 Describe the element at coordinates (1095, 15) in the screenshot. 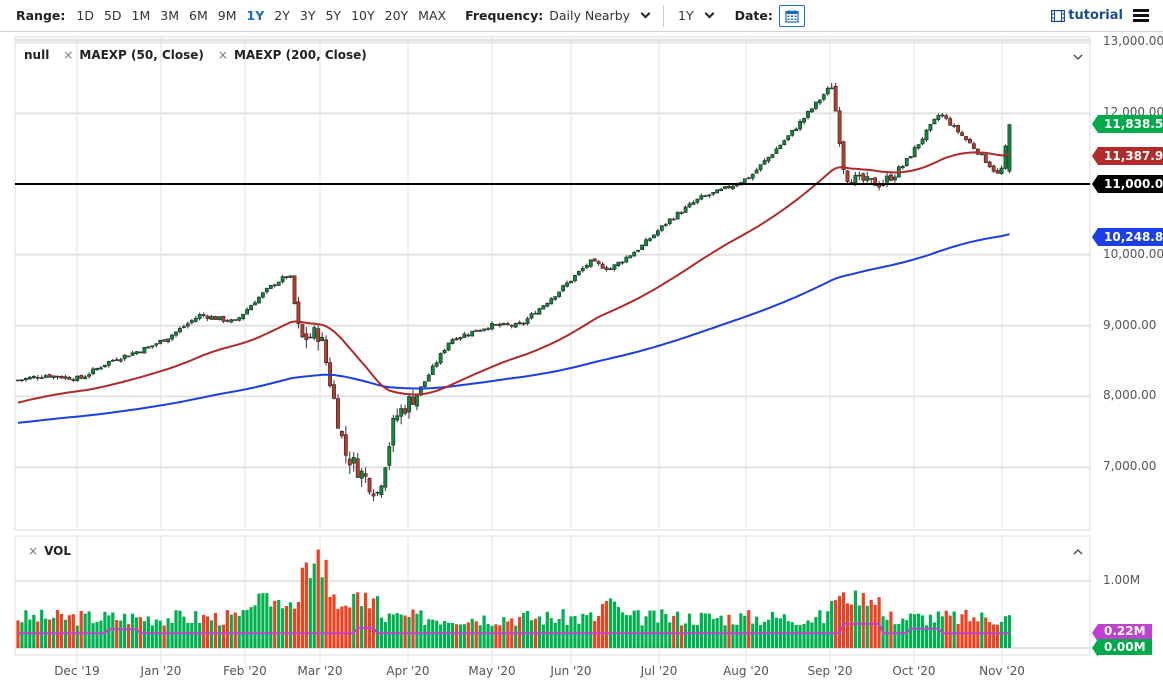

I see `tutorial-label: tutorial` at that location.